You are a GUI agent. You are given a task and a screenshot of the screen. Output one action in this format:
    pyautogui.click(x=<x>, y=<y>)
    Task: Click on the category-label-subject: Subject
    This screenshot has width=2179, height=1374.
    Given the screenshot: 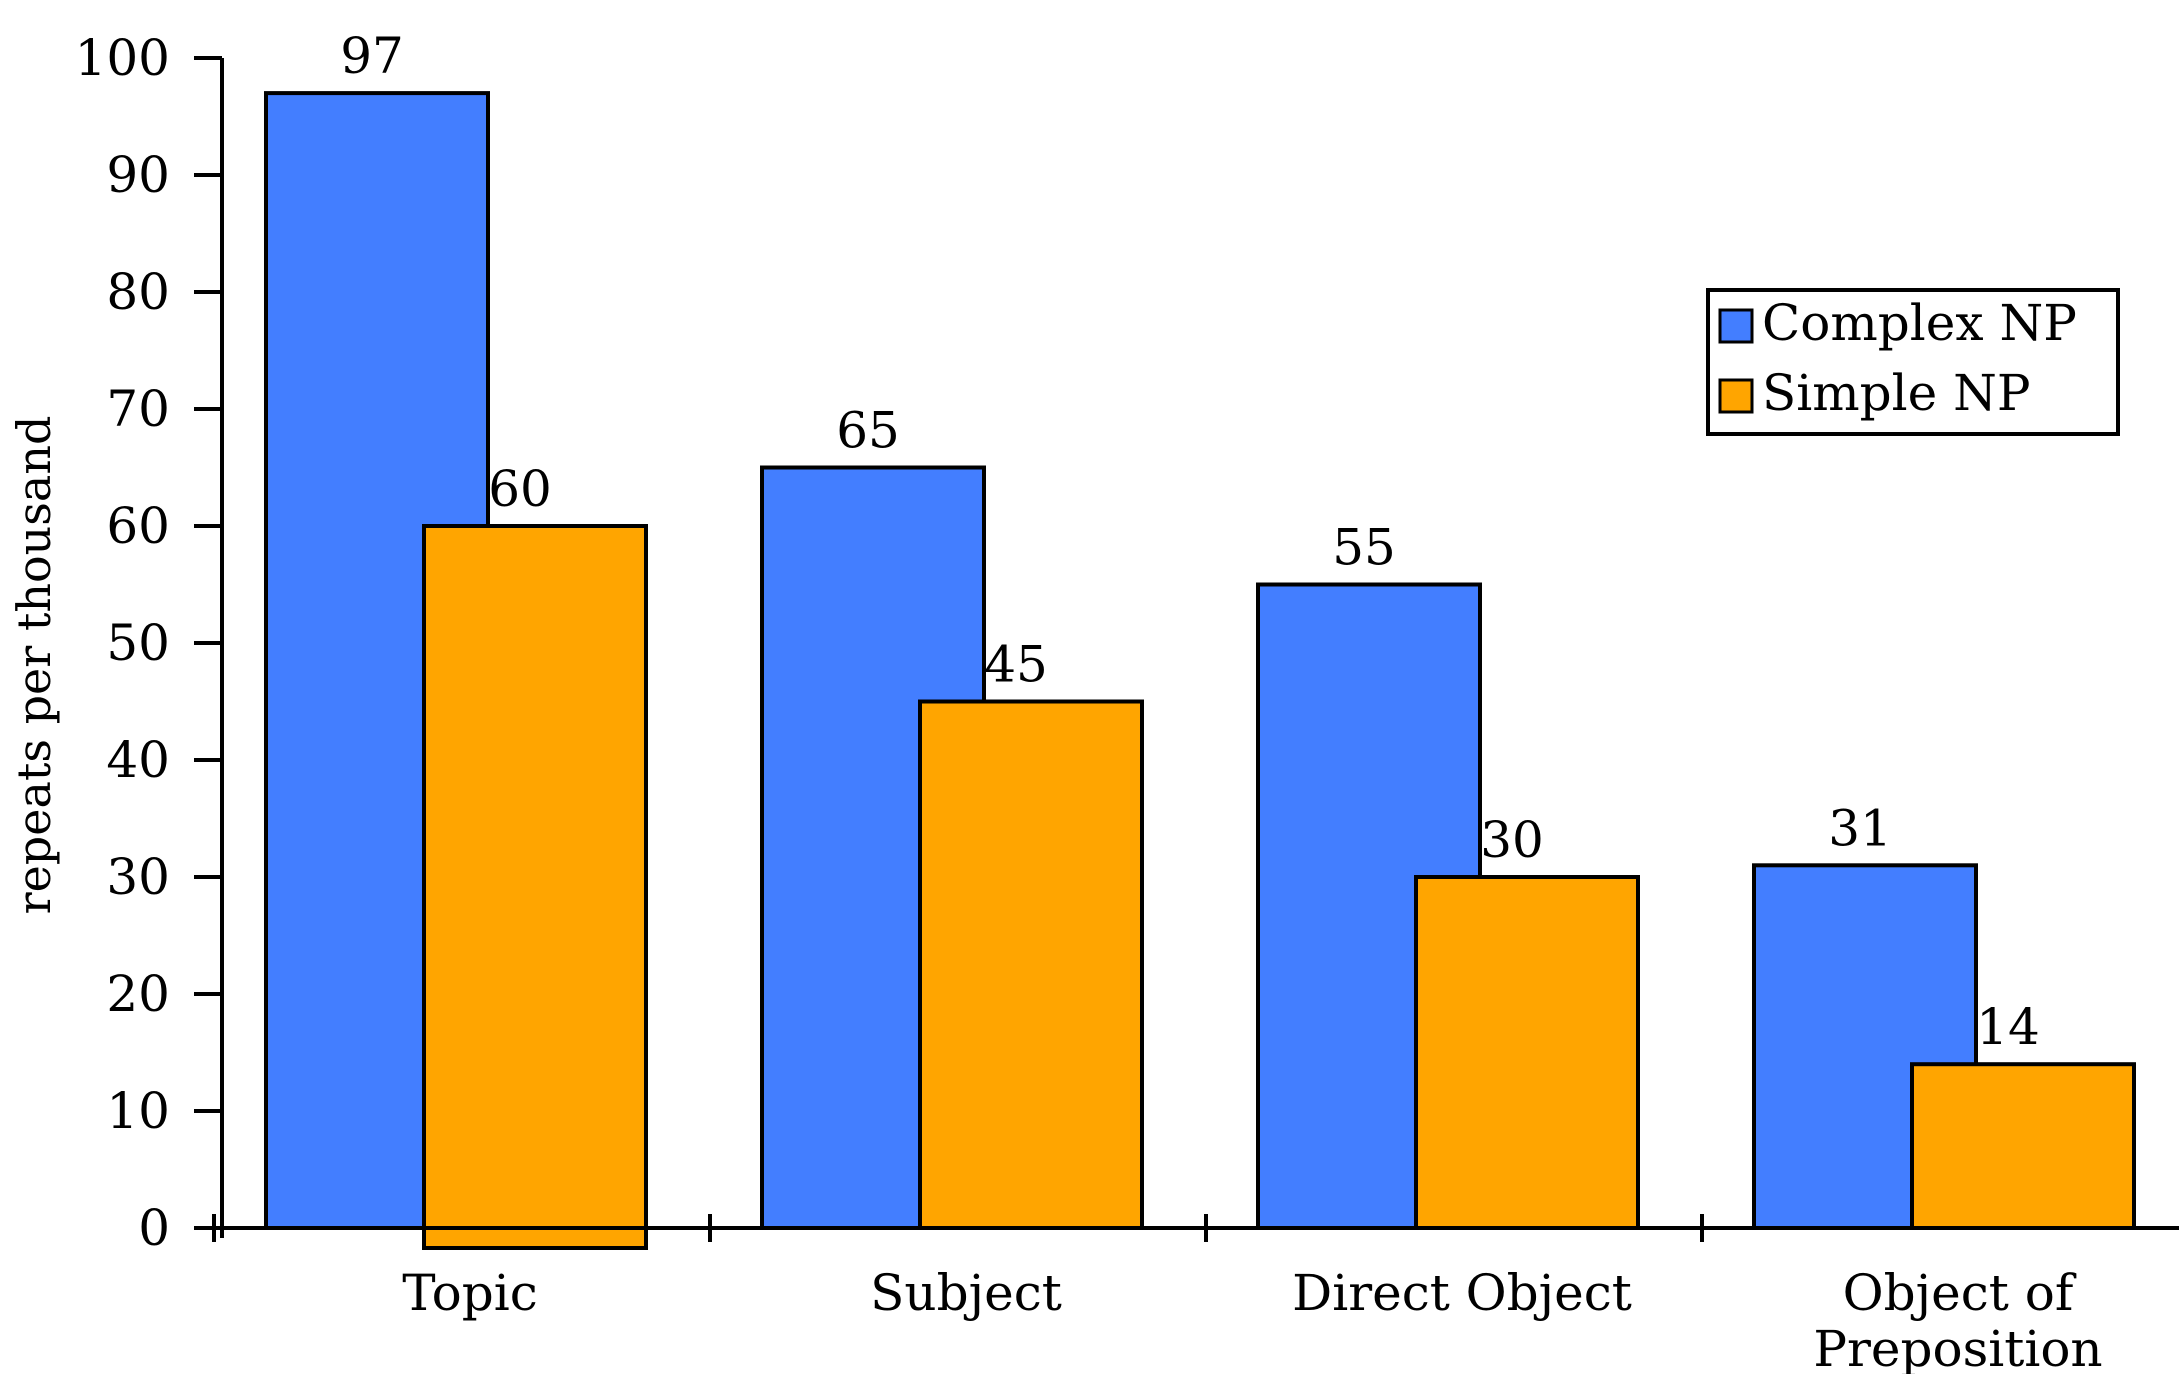 What is the action you would take?
    pyautogui.click(x=966, y=1293)
    